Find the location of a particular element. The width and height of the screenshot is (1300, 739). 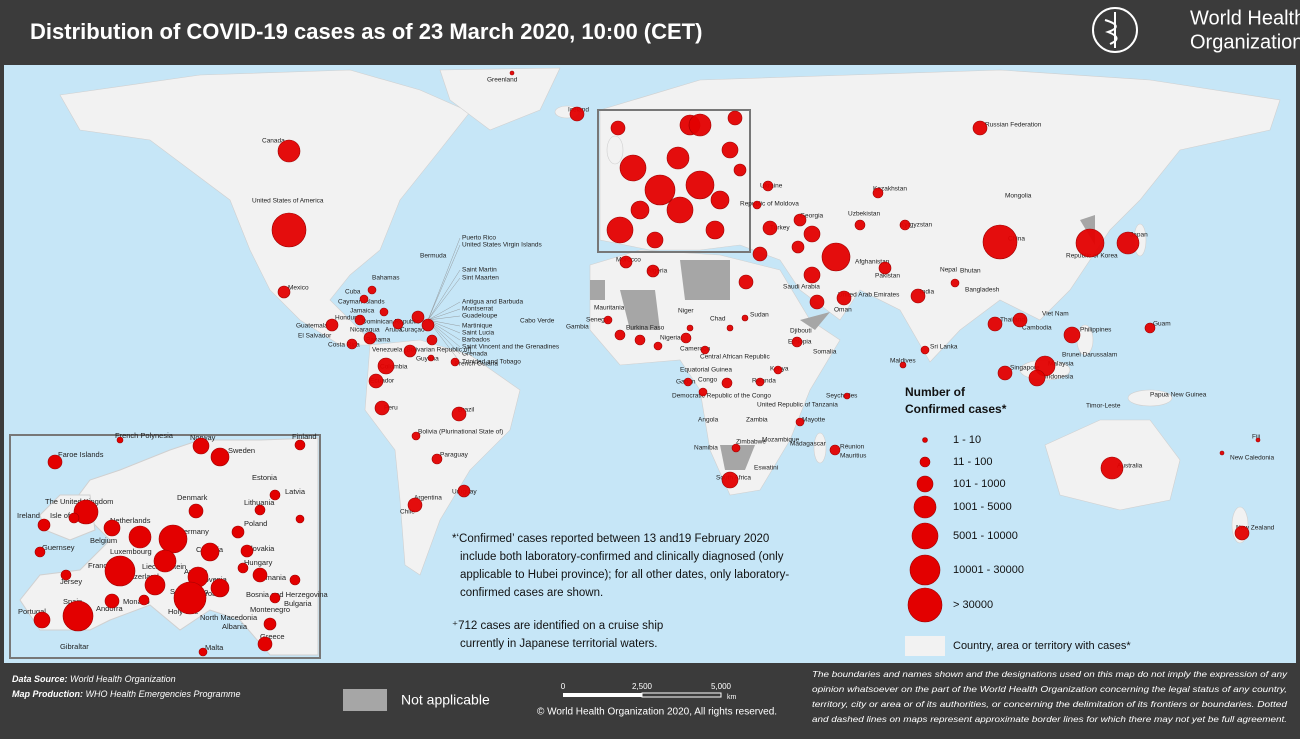

inset-country-label: Ireland is located at coordinates (28, 515).